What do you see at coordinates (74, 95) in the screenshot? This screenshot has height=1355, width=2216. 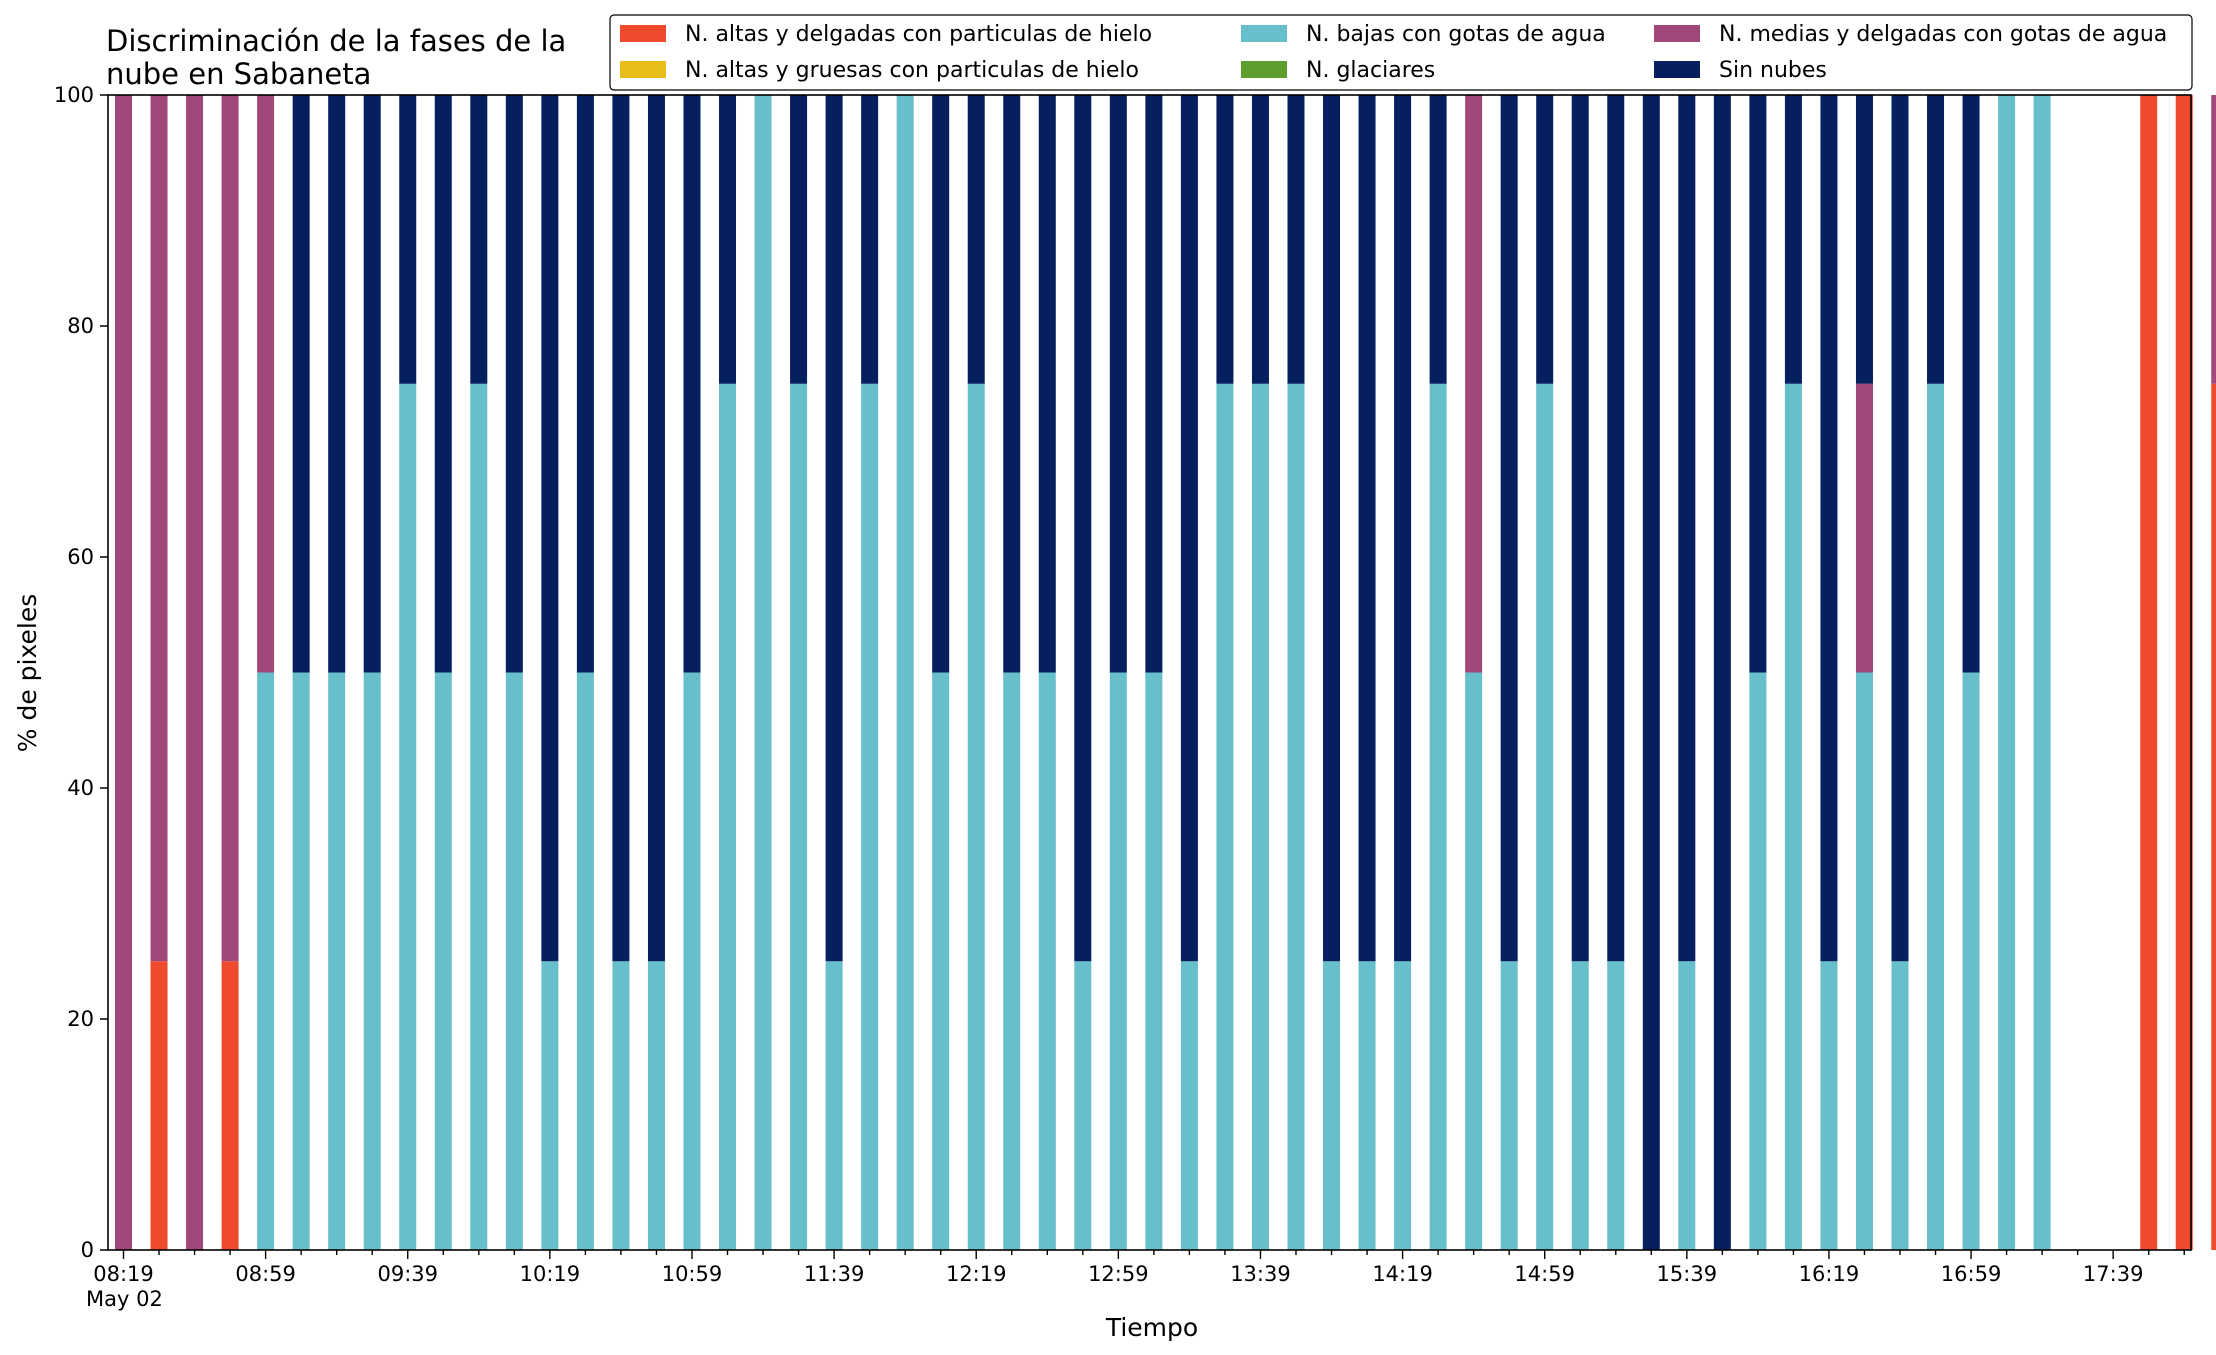 I see `y-tick-label: 100` at bounding box center [74, 95].